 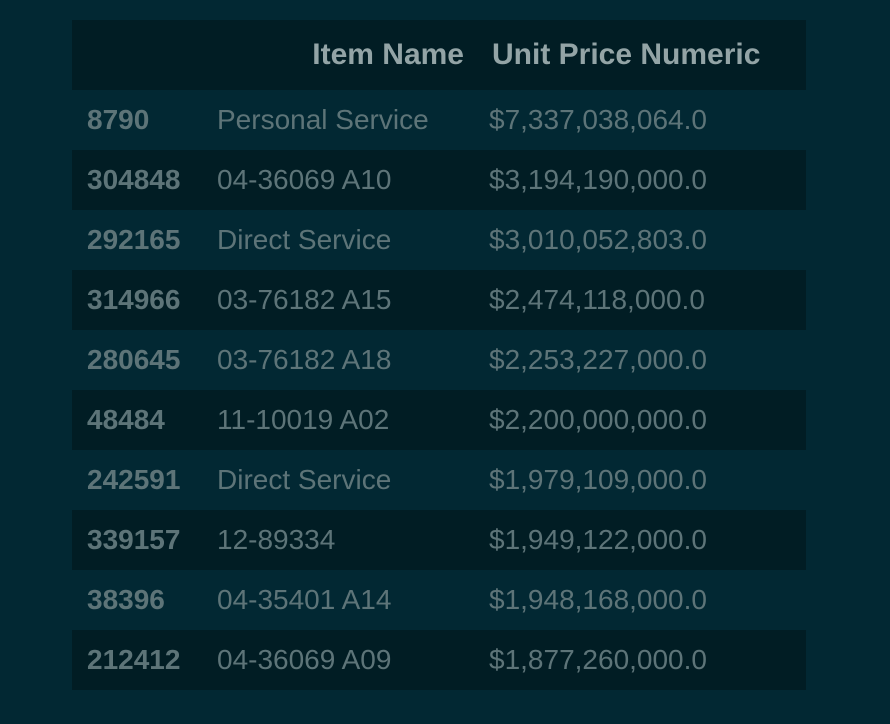 What do you see at coordinates (134, 179) in the screenshot?
I see `row-index: 304848` at bounding box center [134, 179].